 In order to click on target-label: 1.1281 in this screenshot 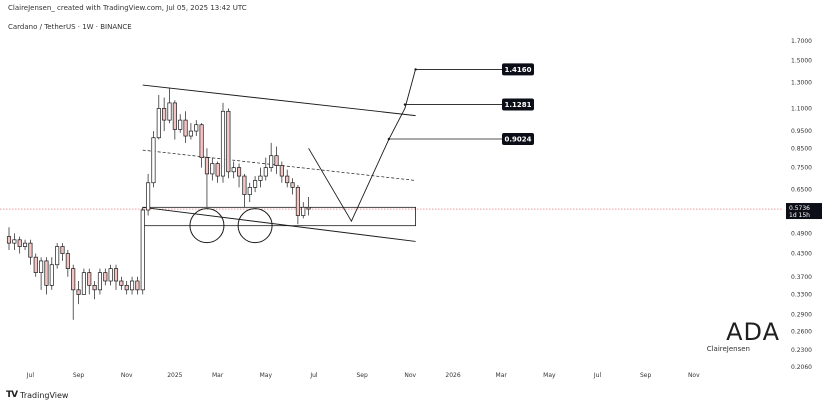, I will do `click(517, 105)`.